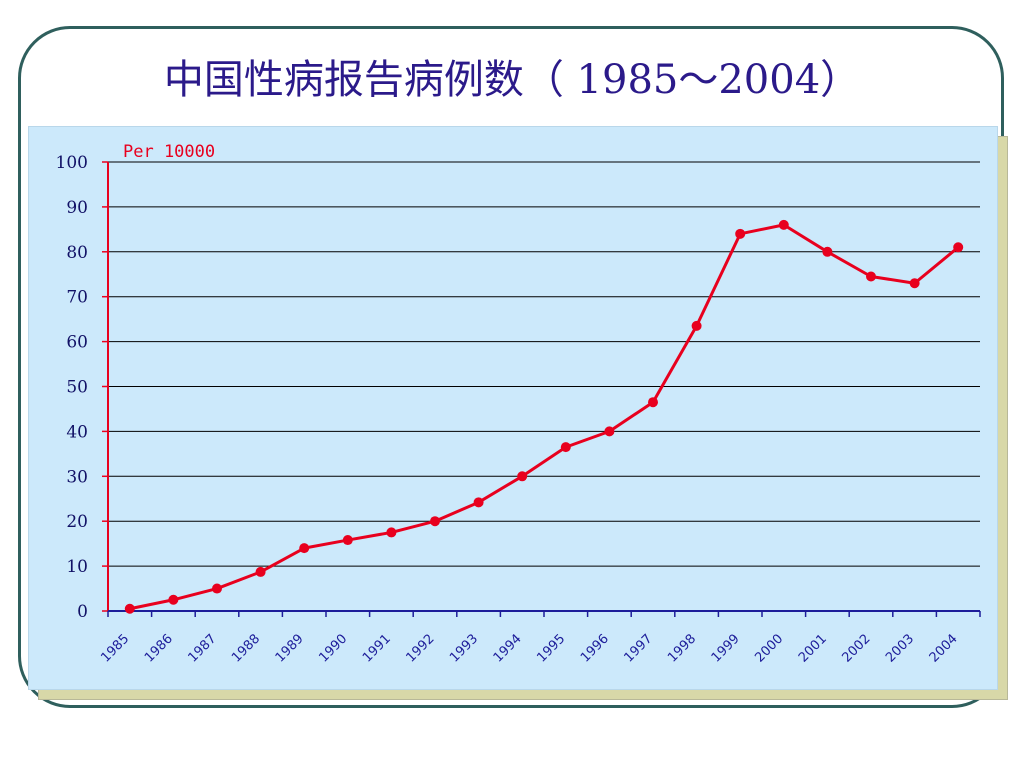 The image size is (1024, 768). Describe the element at coordinates (377, 649) in the screenshot. I see `x-tick-label: 1991` at that location.